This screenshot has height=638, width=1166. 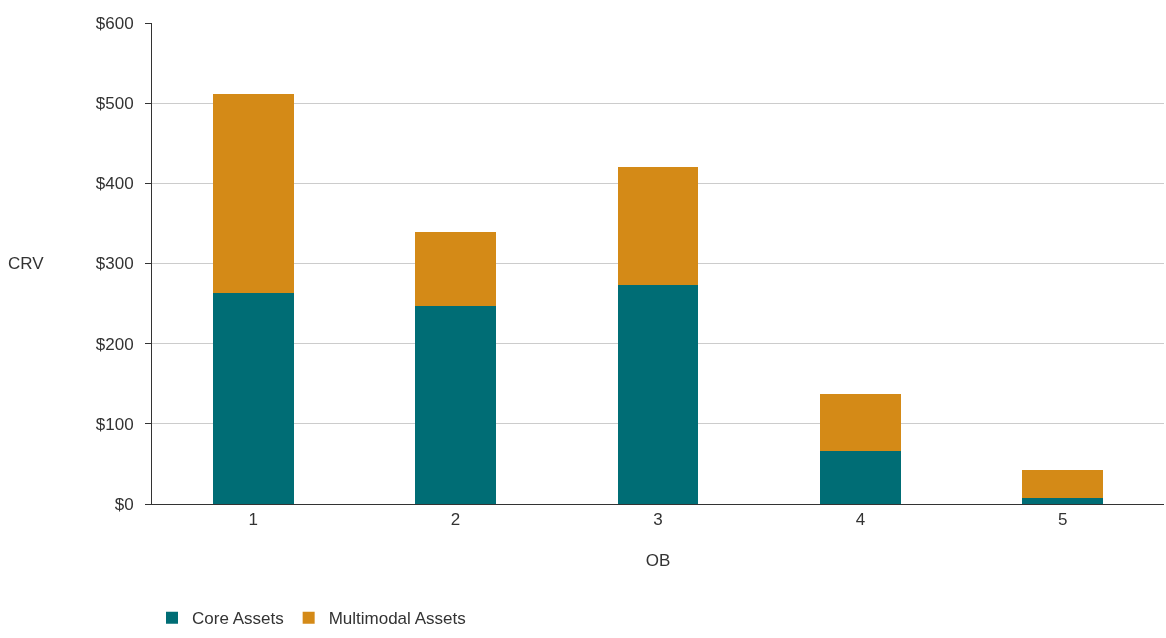 I want to click on y-tick-label: $300, so click(x=114, y=264).